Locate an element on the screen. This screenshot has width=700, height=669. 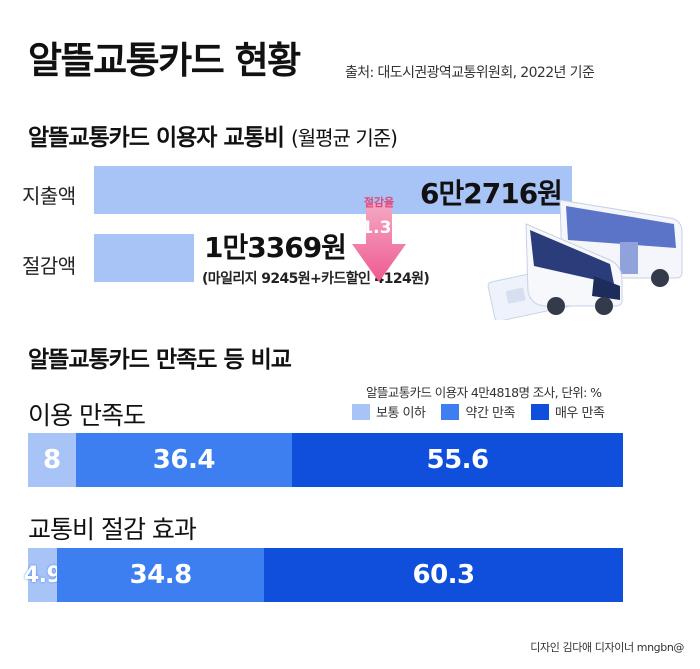
stacked-bar-saving: 4.9 34.8 60.3 is located at coordinates (323, 575).